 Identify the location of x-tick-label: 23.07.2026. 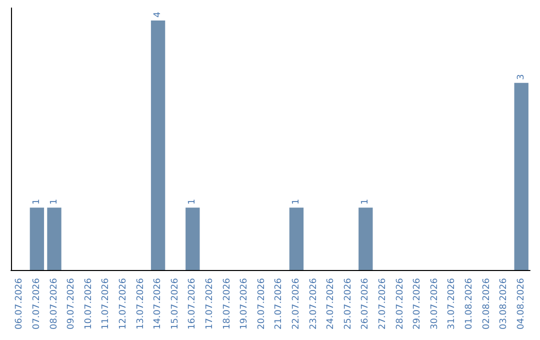
(313, 304).